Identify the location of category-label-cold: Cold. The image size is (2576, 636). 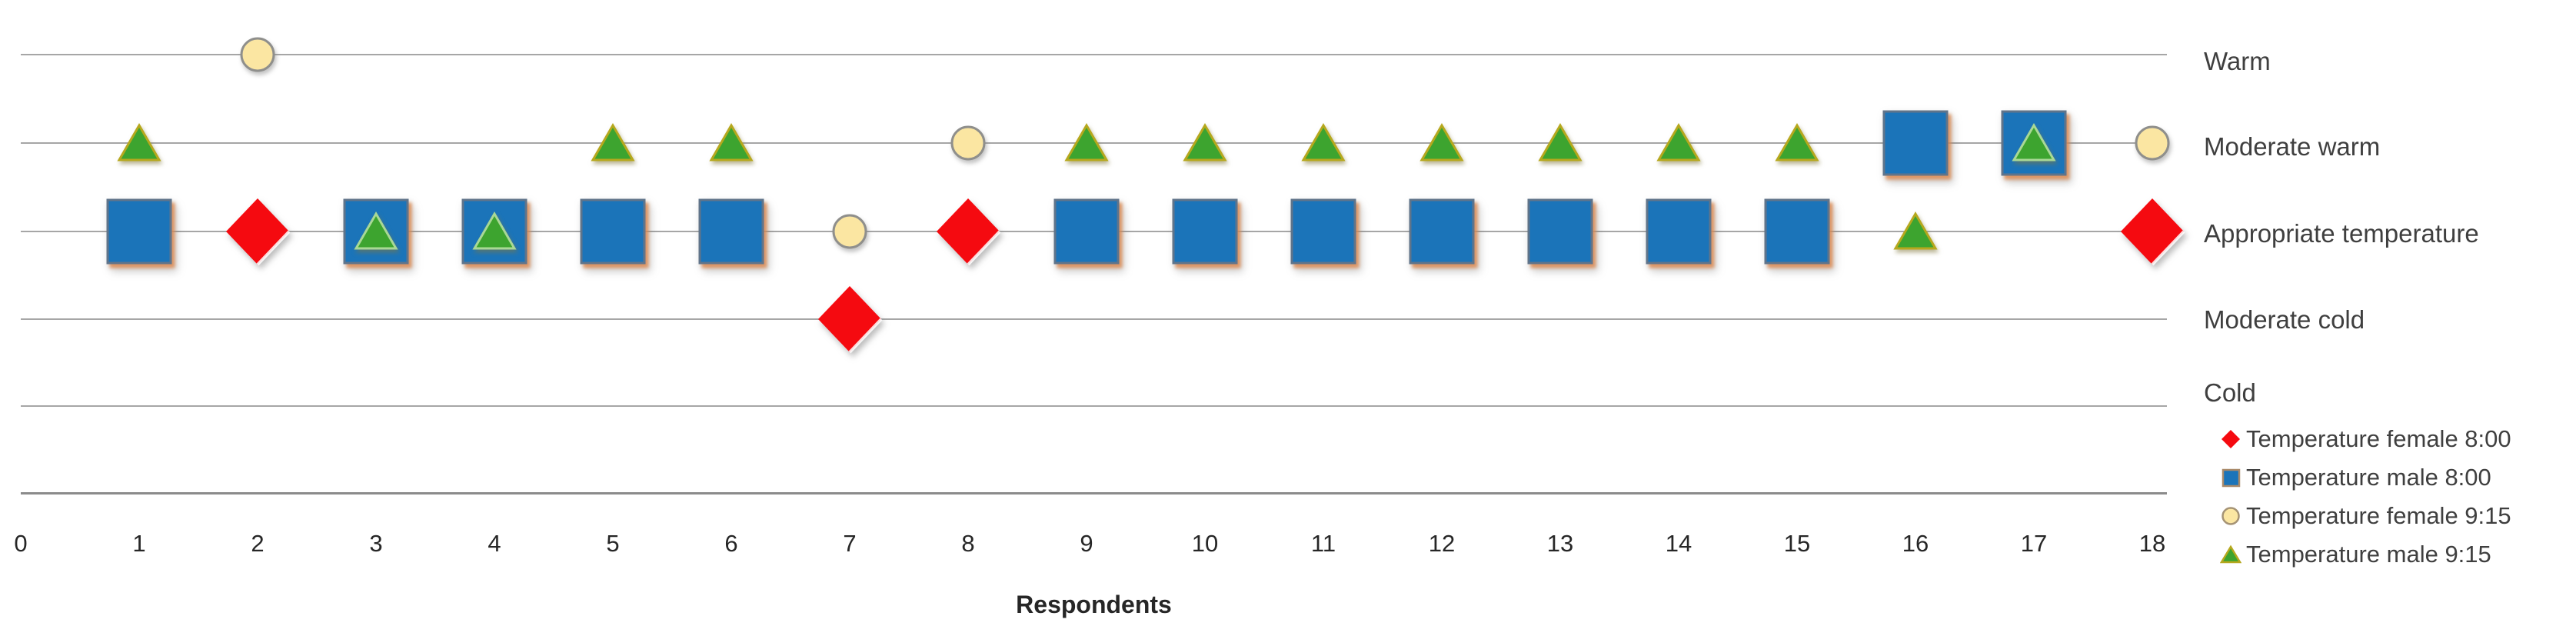
(2230, 392).